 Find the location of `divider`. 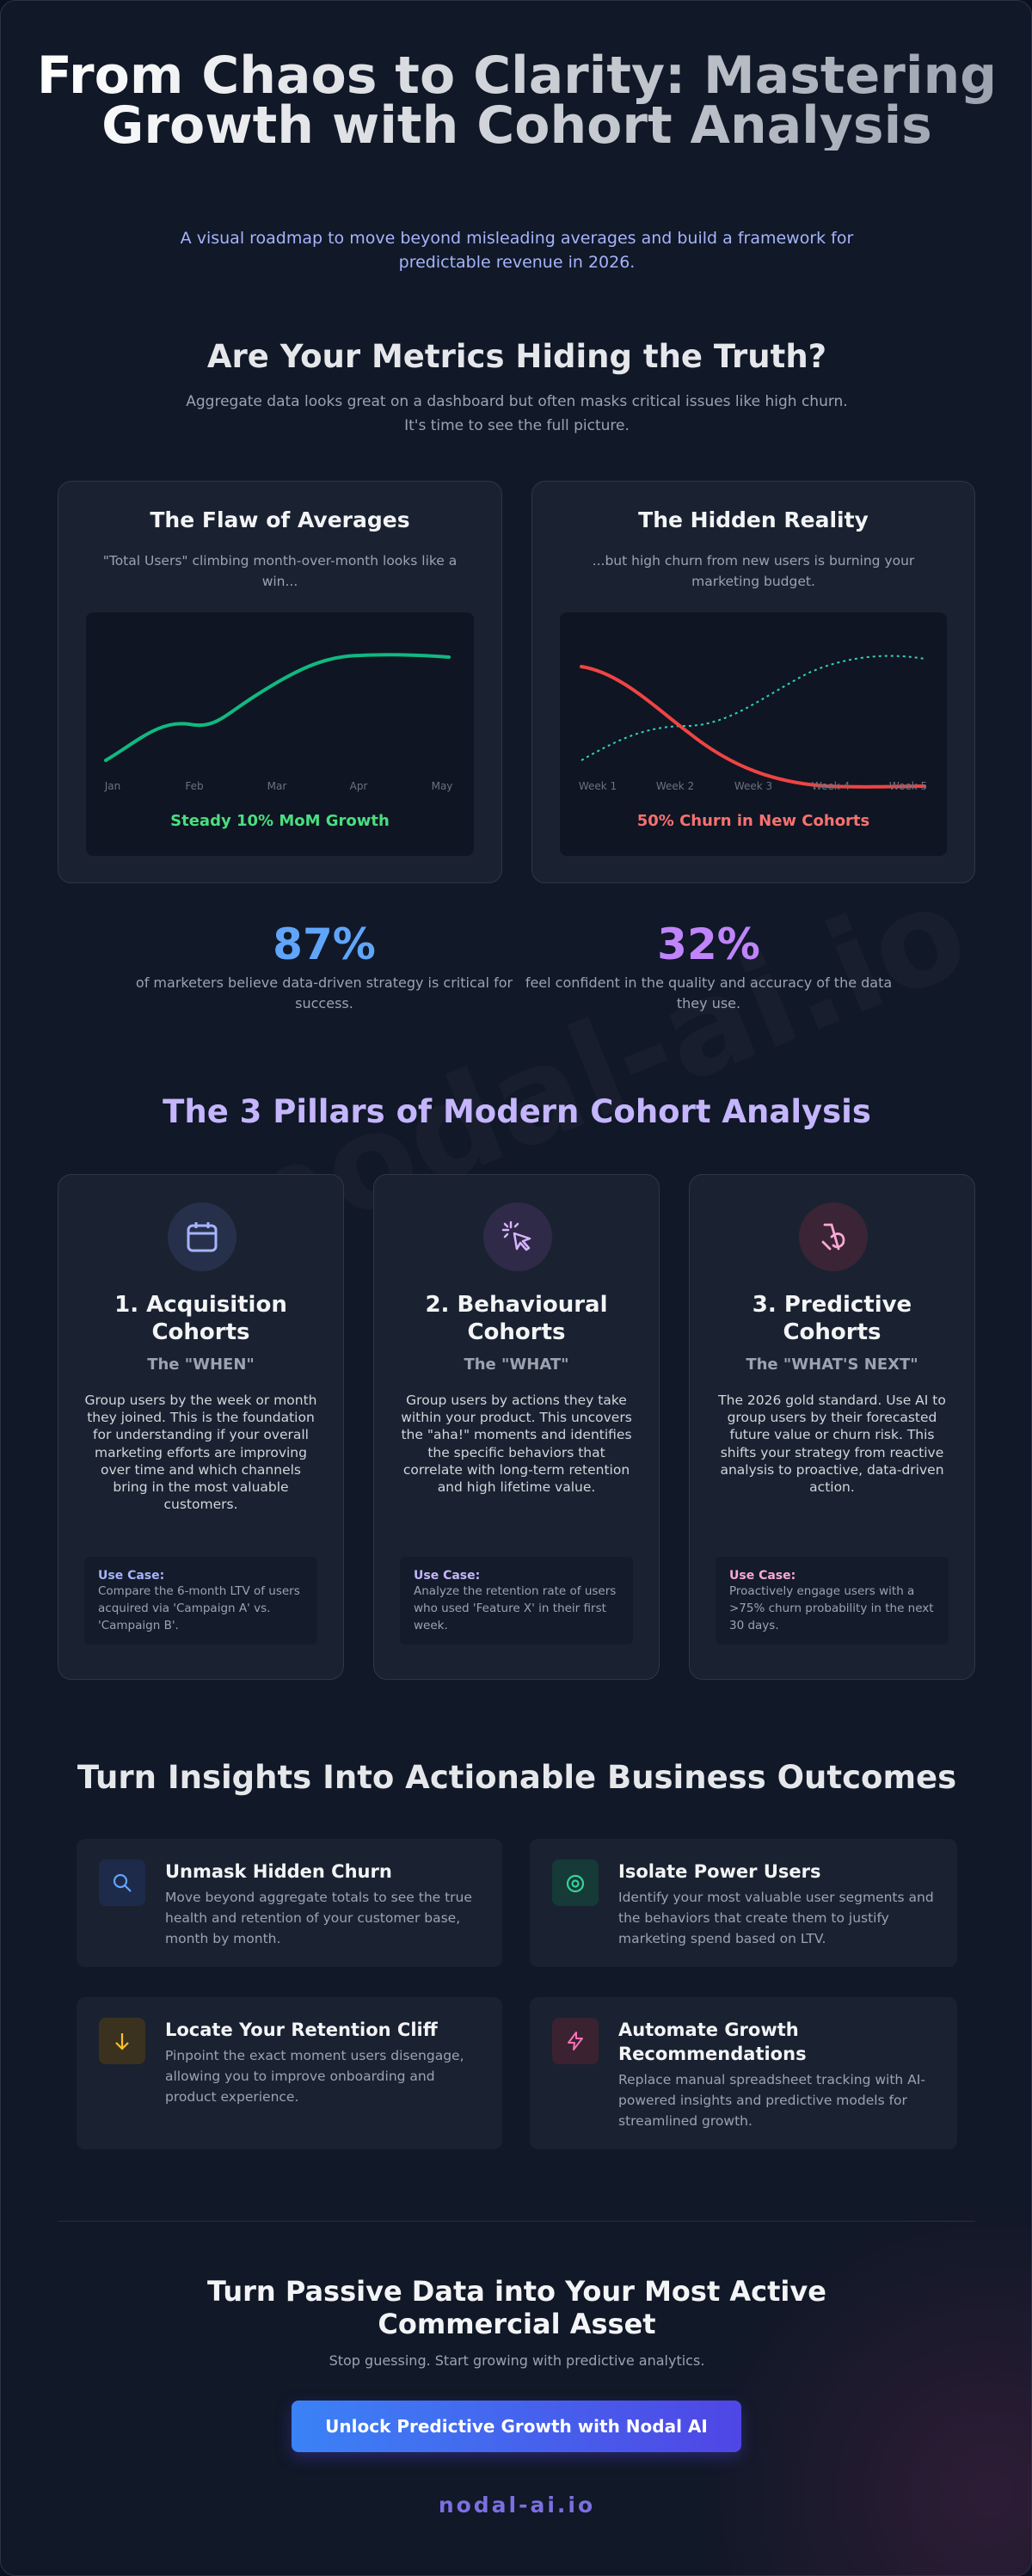

divider is located at coordinates (516, 2221).